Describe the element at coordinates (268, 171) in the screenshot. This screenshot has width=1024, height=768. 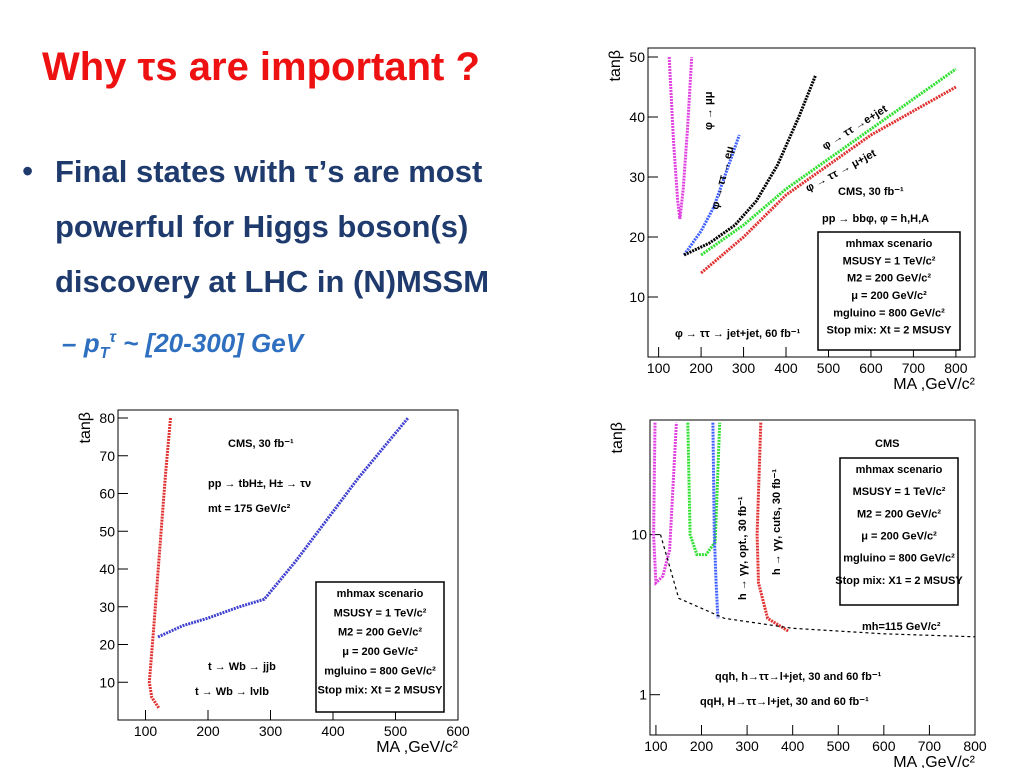
I see `bullet-line: Final states with τ’s are most` at that location.